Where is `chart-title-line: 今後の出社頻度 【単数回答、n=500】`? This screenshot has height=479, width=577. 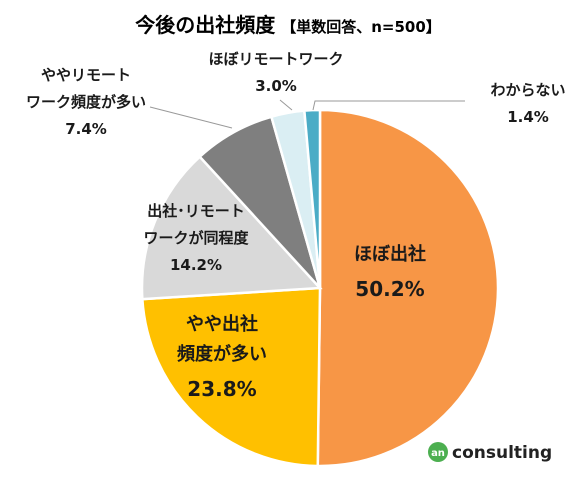 chart-title-line: 今後の出社頻度 【単数回答、n=500】 is located at coordinates (288, 25).